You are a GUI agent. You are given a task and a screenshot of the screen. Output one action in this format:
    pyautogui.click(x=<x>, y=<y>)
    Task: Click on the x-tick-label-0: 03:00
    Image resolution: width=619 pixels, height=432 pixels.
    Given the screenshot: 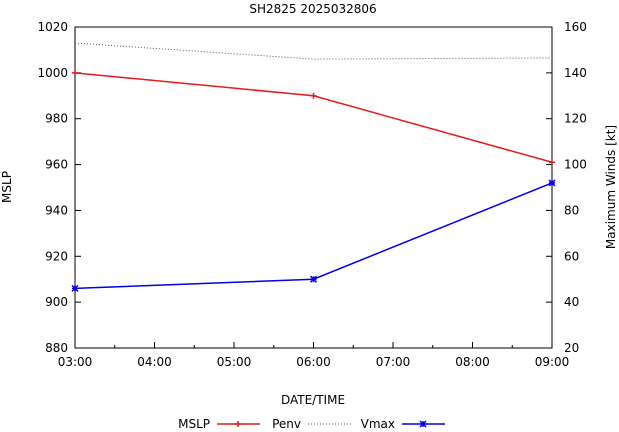 What is the action you would take?
    pyautogui.click(x=75, y=362)
    